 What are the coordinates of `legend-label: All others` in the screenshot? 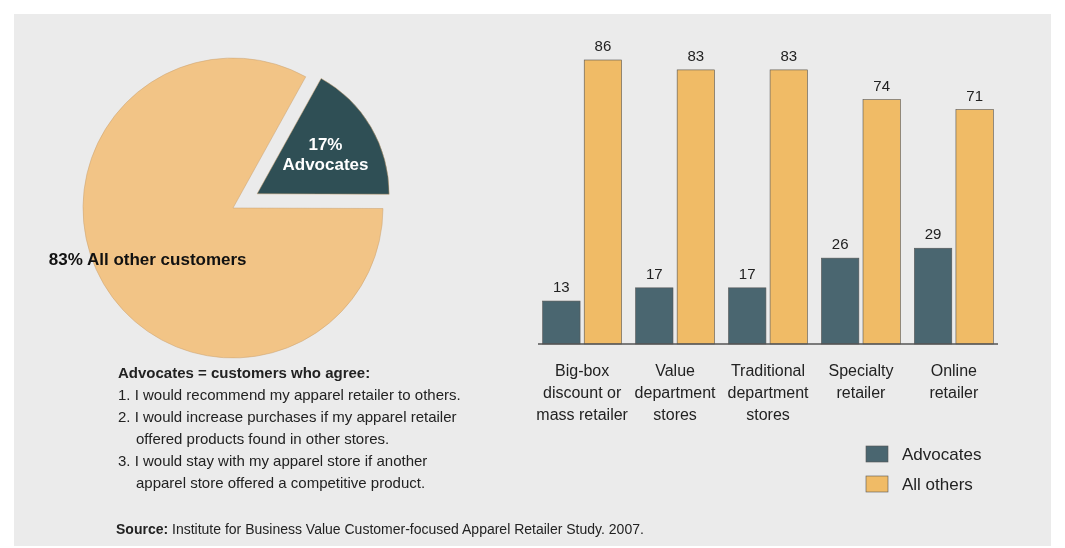 It's located at (937, 484).